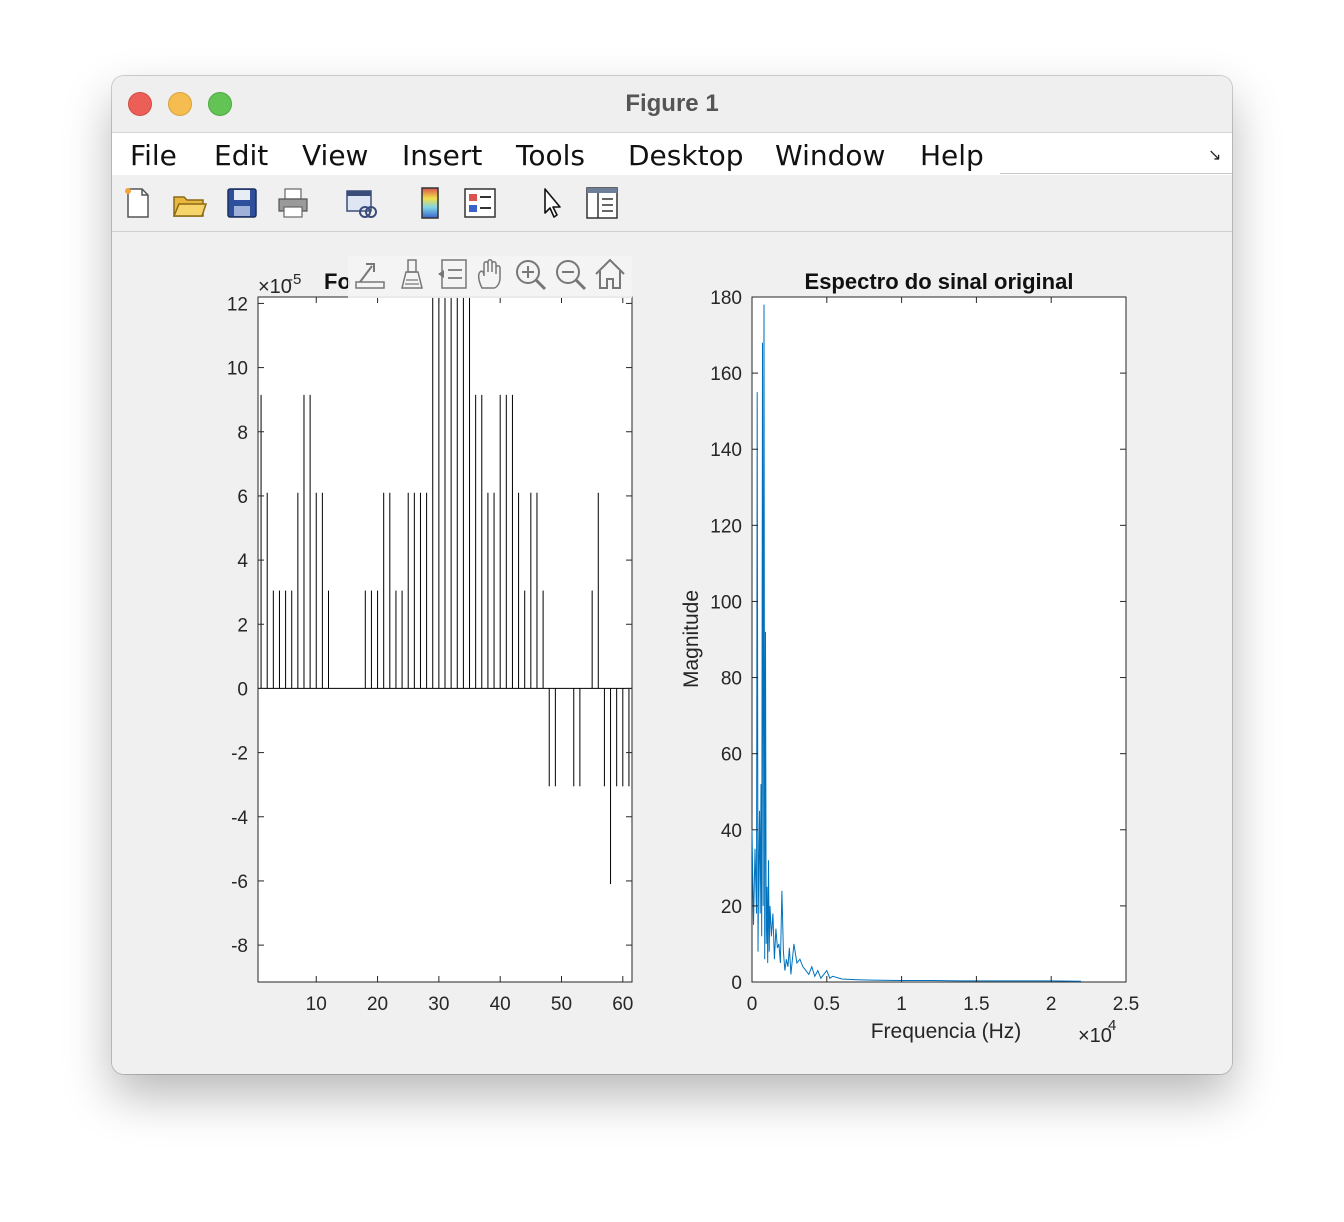 This screenshot has height=1222, width=1344. I want to click on axes-toolbar-bg, so click(490, 277).